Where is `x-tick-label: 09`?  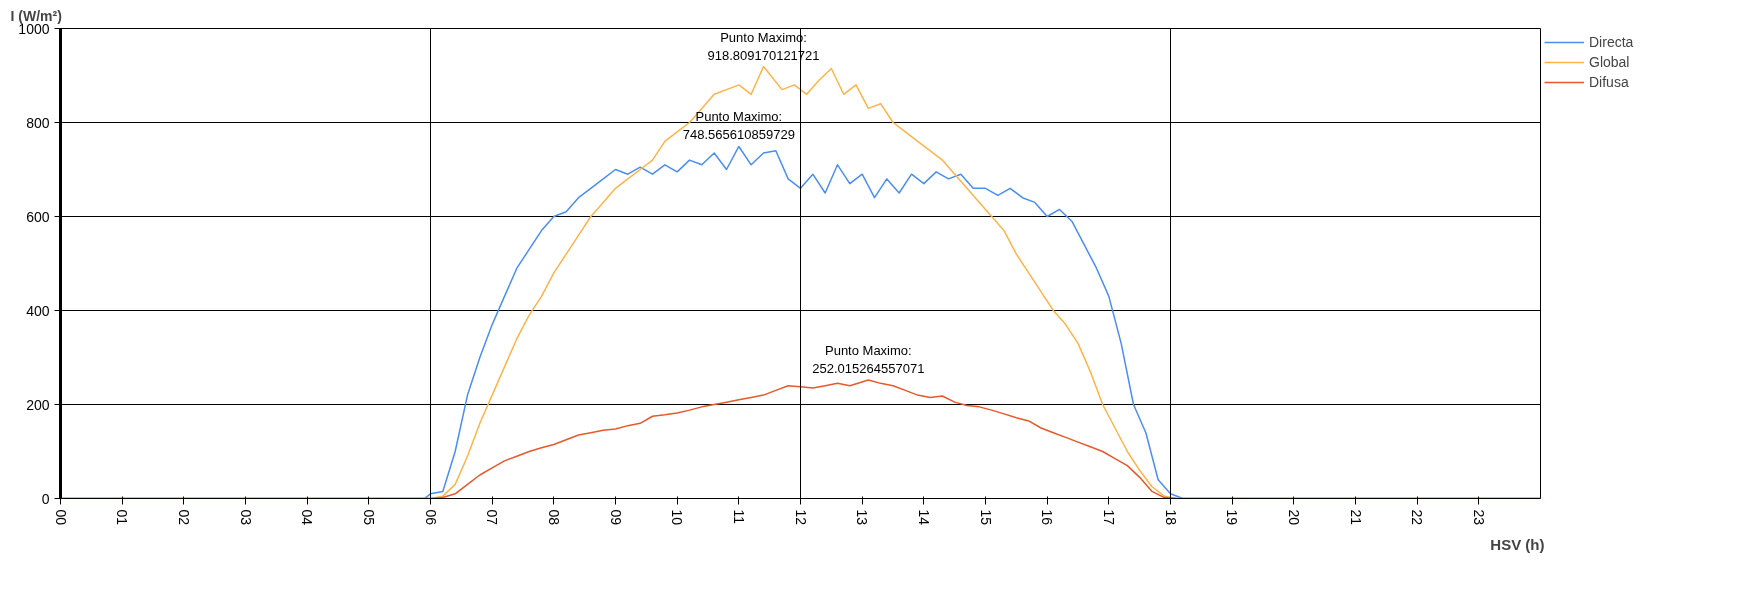 x-tick-label: 09 is located at coordinates (615, 517).